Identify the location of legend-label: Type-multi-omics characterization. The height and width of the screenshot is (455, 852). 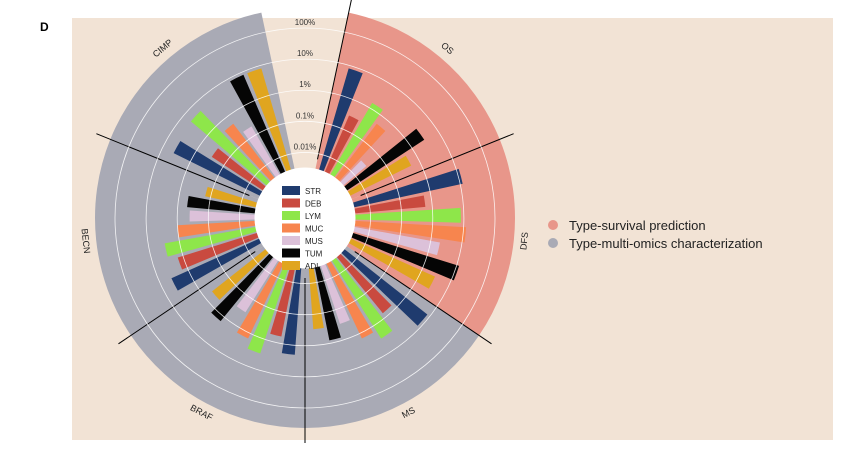
(666, 243).